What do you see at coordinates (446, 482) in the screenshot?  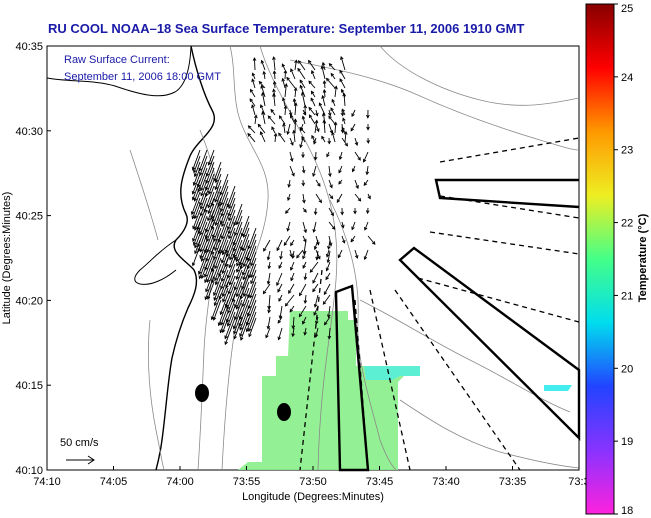 I see `x-tick-label: 73:40` at bounding box center [446, 482].